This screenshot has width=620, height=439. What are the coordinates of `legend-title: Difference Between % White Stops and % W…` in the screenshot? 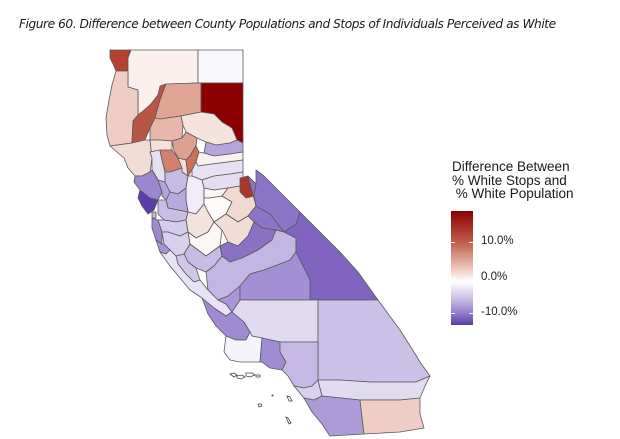 It's located at (513, 180).